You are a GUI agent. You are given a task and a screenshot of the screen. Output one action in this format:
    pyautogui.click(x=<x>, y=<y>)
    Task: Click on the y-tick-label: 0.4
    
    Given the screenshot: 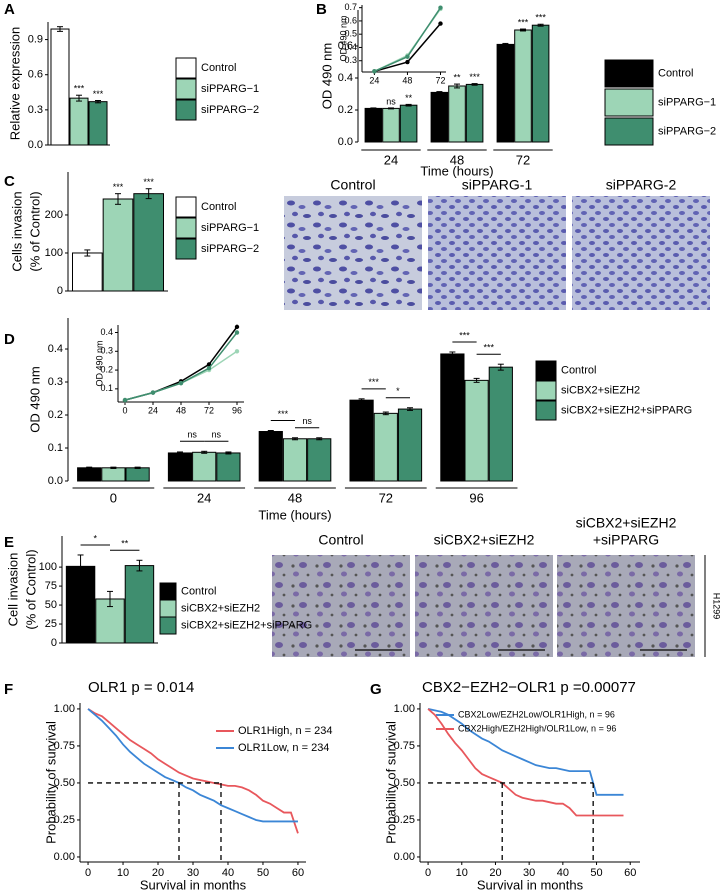 What is the action you would take?
    pyautogui.click(x=106, y=332)
    